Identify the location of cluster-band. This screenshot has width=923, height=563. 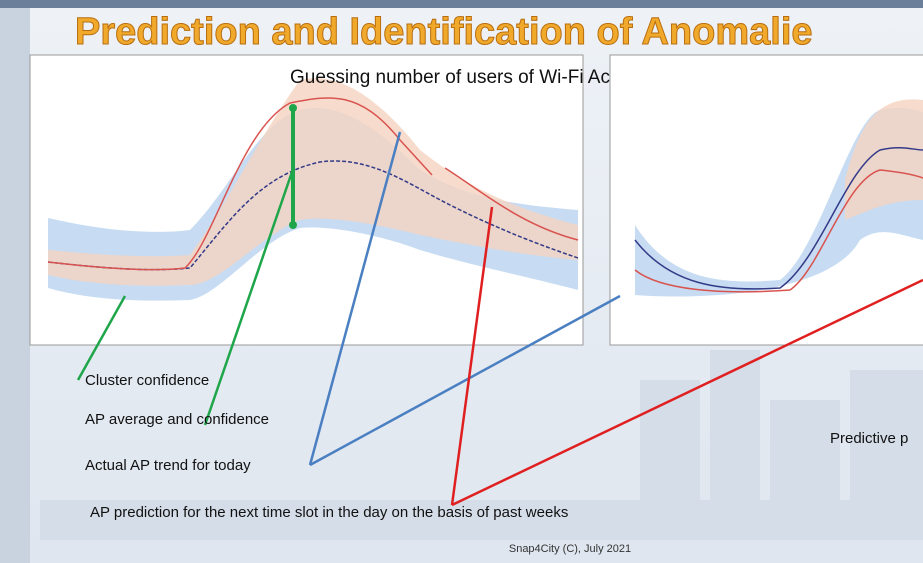
(779, 202).